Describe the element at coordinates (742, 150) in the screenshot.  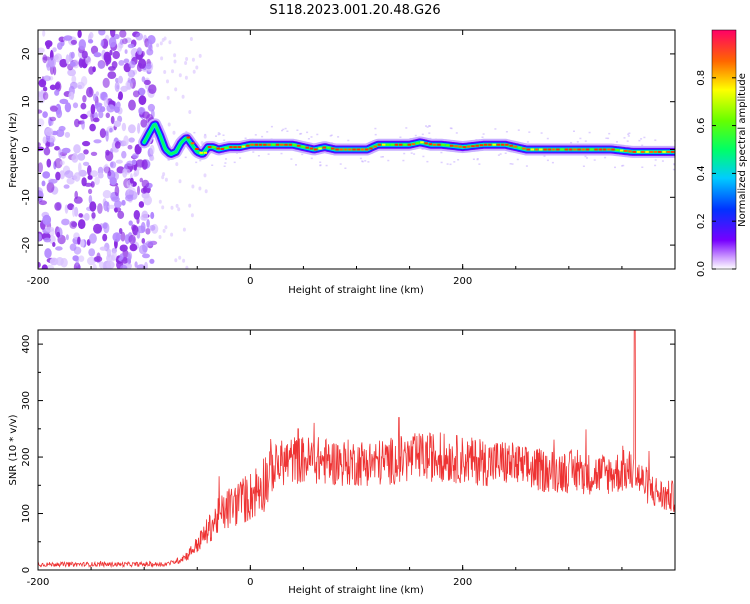
I see `colorbar-label: Normalized spectral amplitude` at that location.